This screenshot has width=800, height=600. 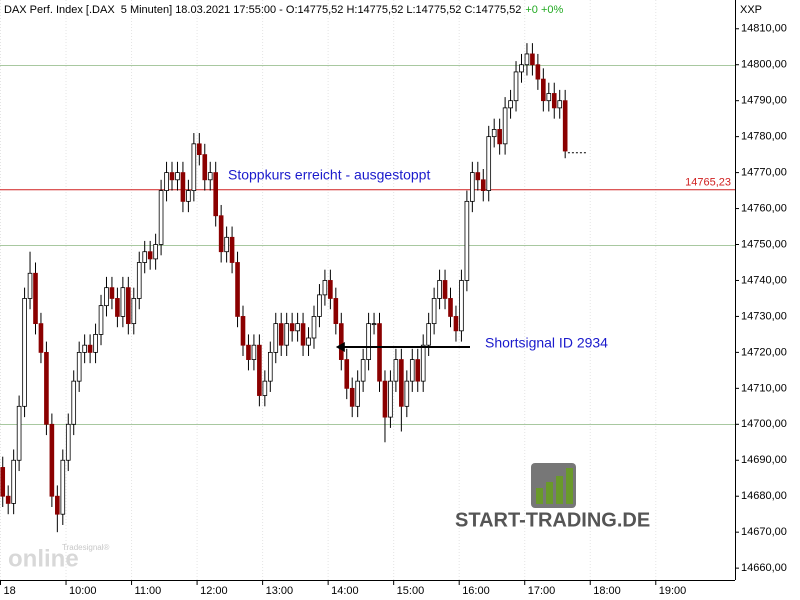 What do you see at coordinates (764, 280) in the screenshot?
I see `y-tick-label: 14740,00` at bounding box center [764, 280].